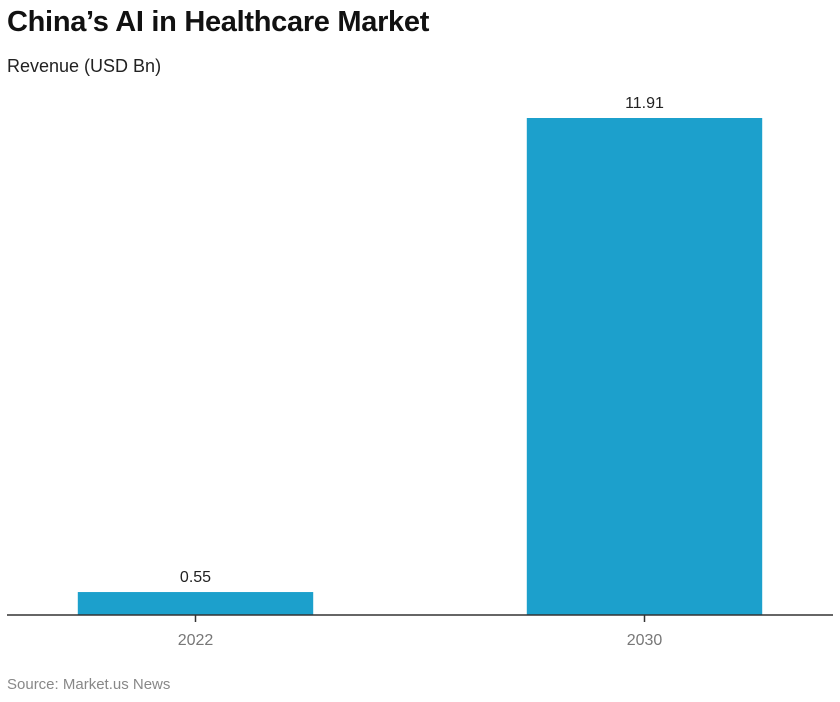 Image resolution: width=840 pixels, height=702 pixels. Describe the element at coordinates (218, 22) in the screenshot. I see `chart-title: China’s AI in Healthcare Market` at that location.